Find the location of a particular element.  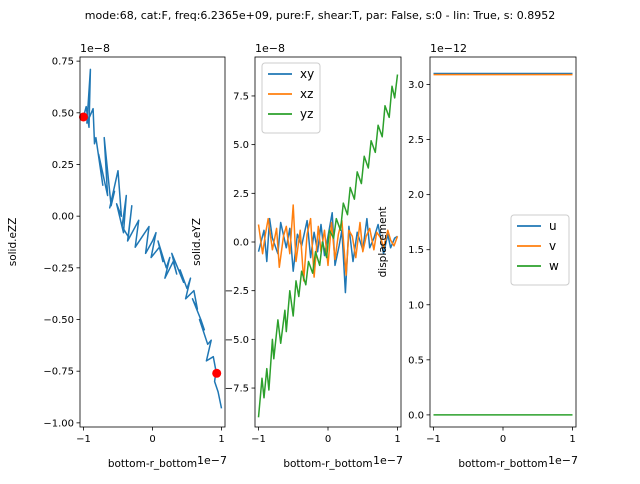

y-tick-label: 0.5 is located at coordinates (416, 360).